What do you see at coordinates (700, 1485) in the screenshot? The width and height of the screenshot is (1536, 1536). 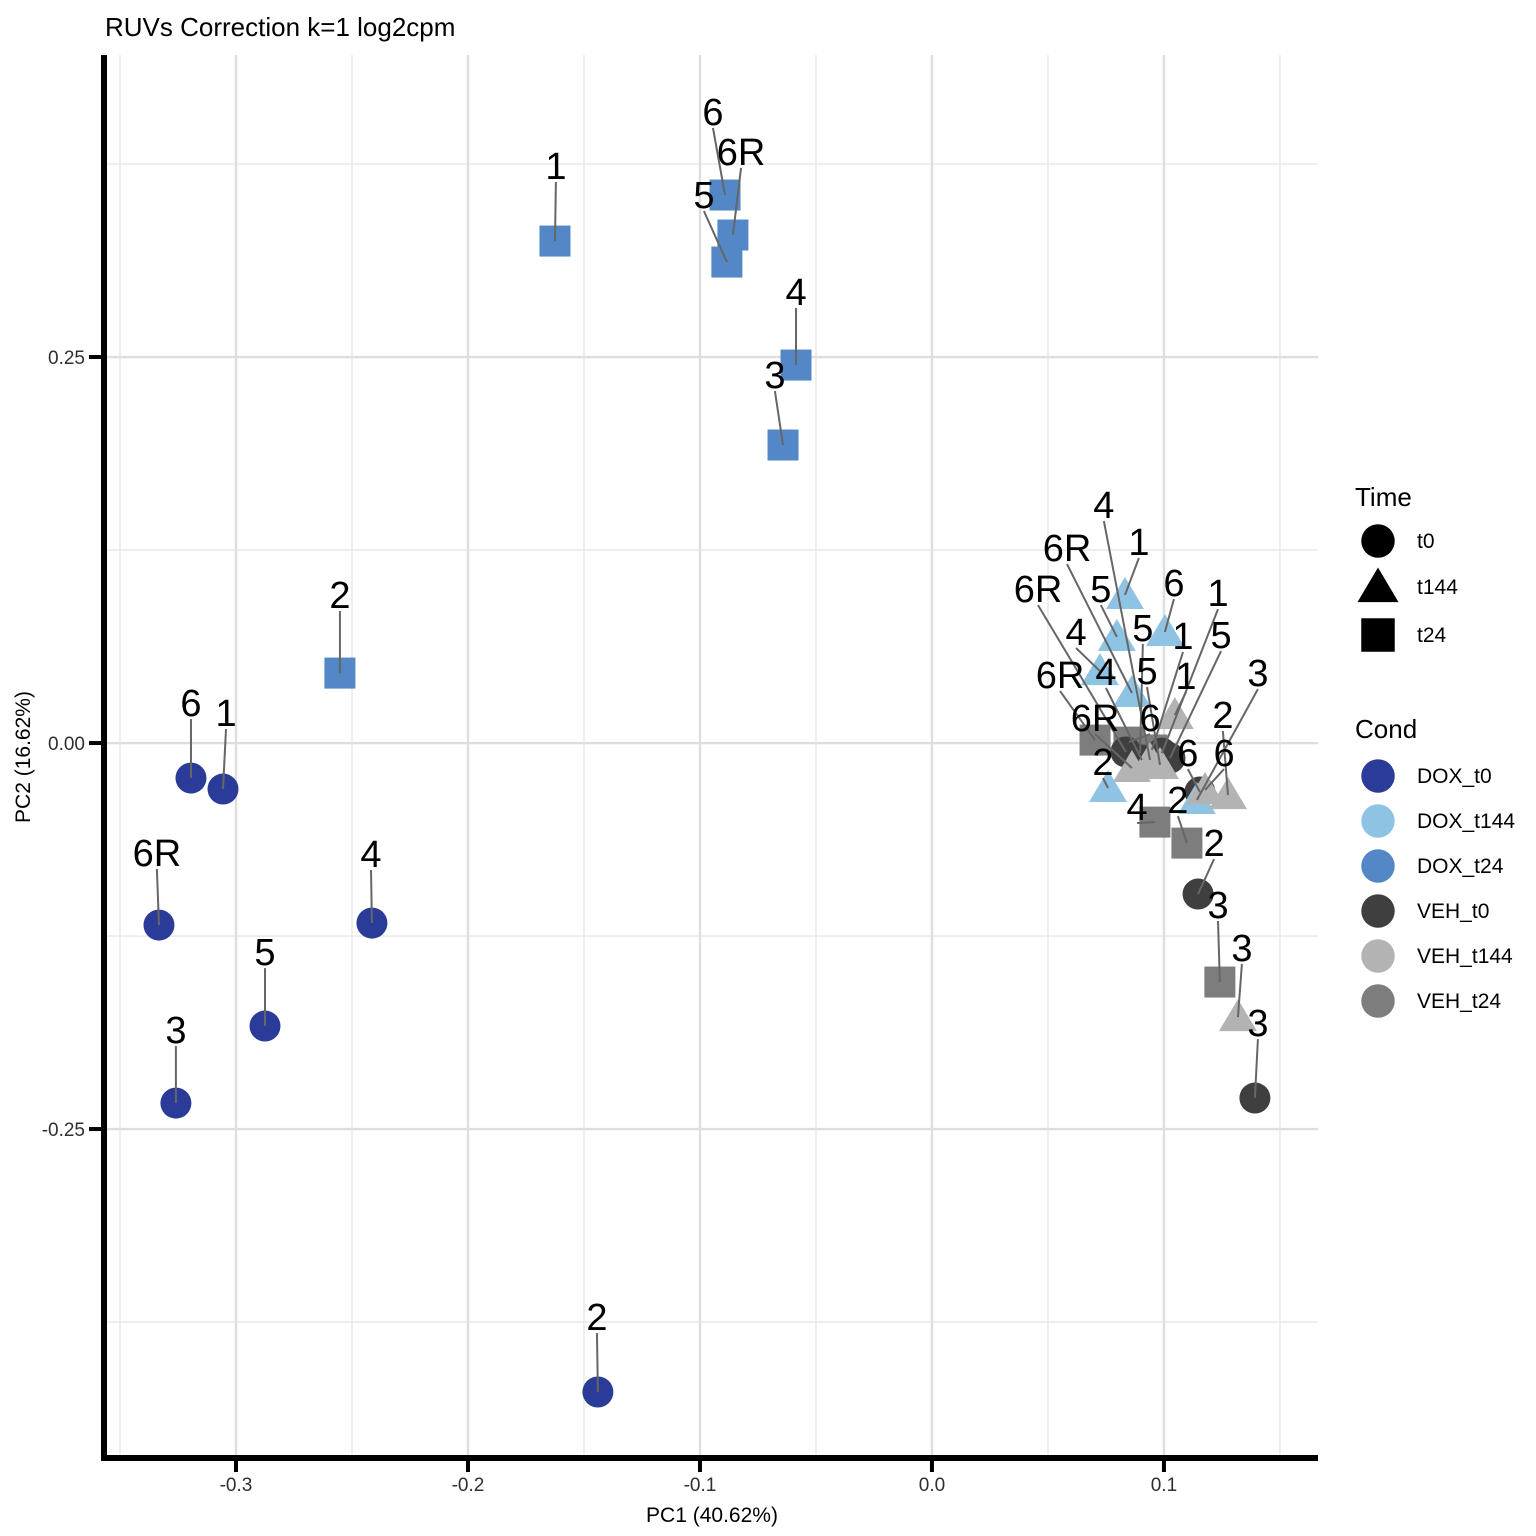 I see `x-tick-label: -0.1` at bounding box center [700, 1485].